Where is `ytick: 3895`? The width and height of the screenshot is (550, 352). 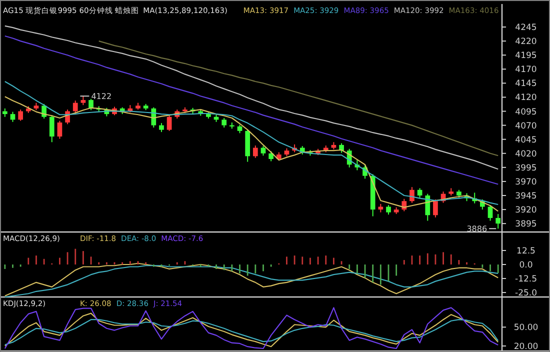 ytick: 3895 is located at coordinates (526, 225).